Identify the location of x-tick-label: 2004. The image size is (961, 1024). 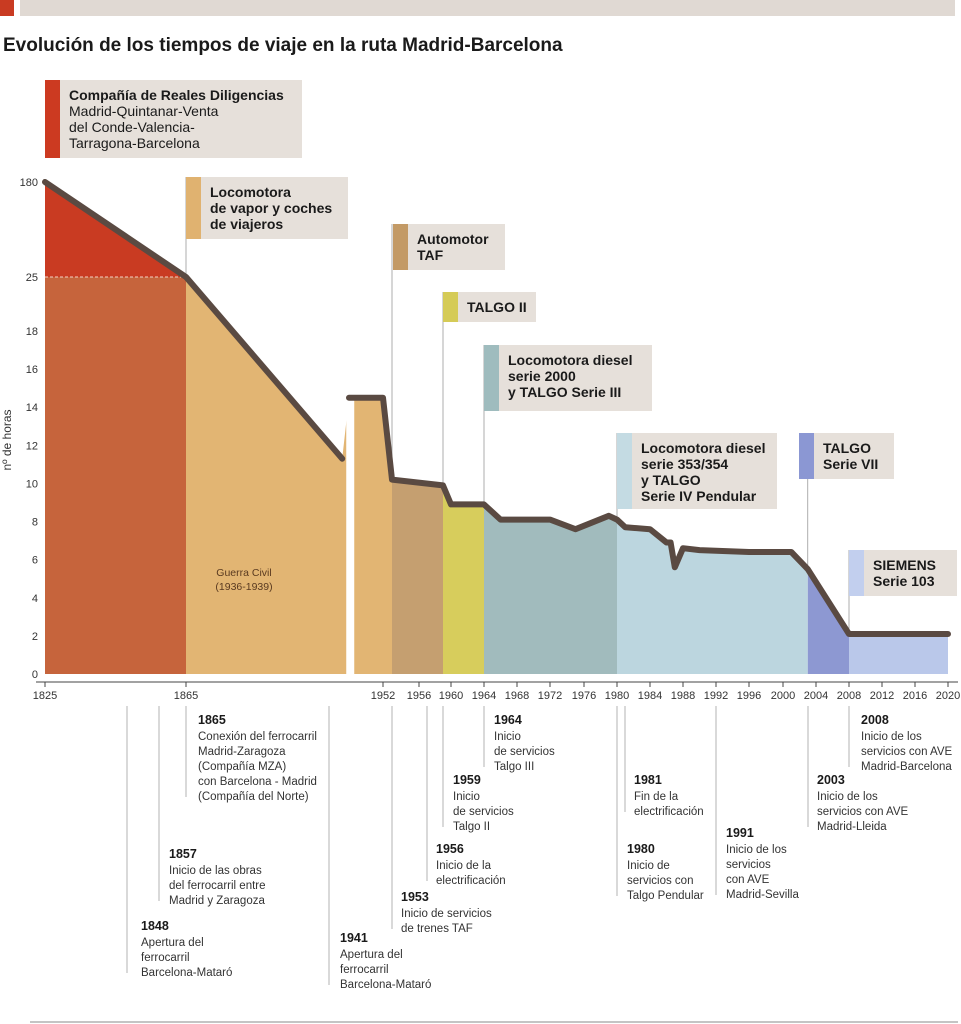
(816, 696).